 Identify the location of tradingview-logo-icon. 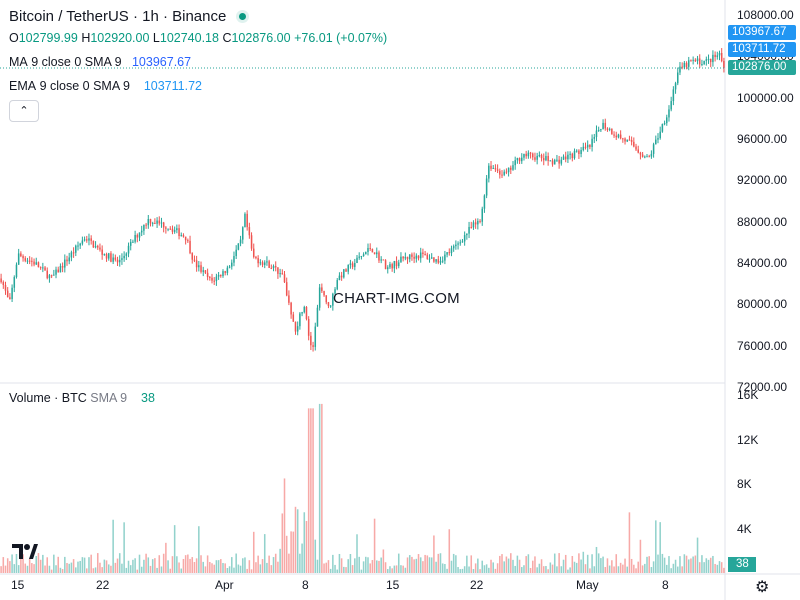
(25, 551).